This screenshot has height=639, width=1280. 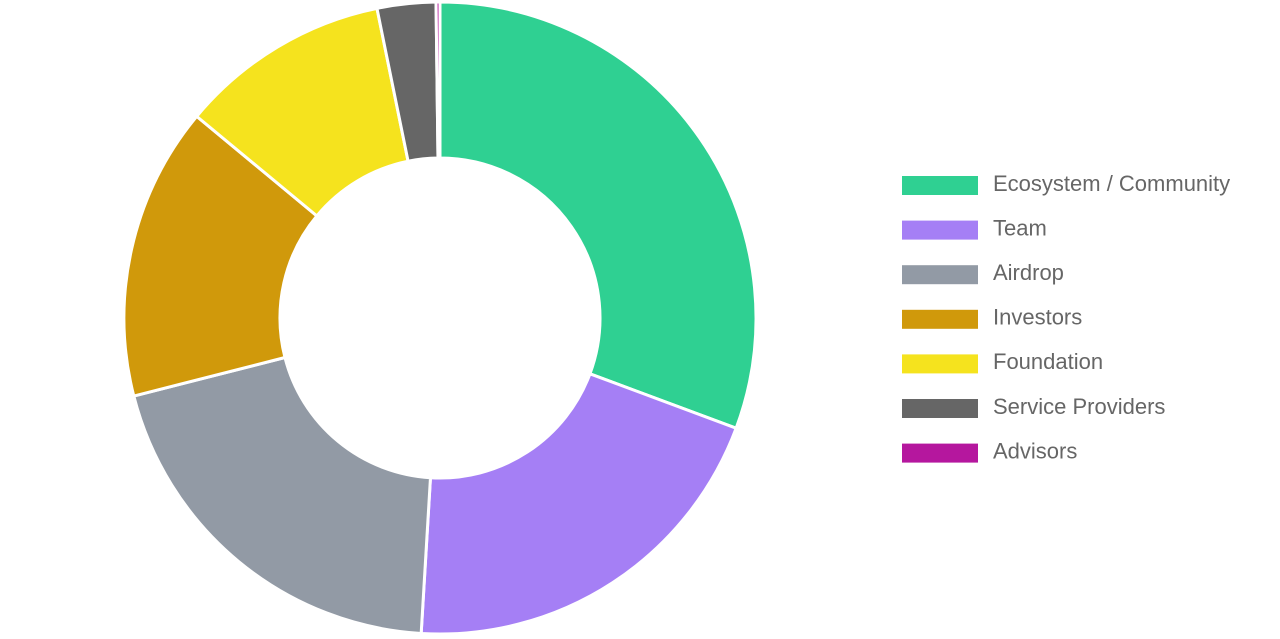 I want to click on legend-label: Service Providers, so click(x=1079, y=406).